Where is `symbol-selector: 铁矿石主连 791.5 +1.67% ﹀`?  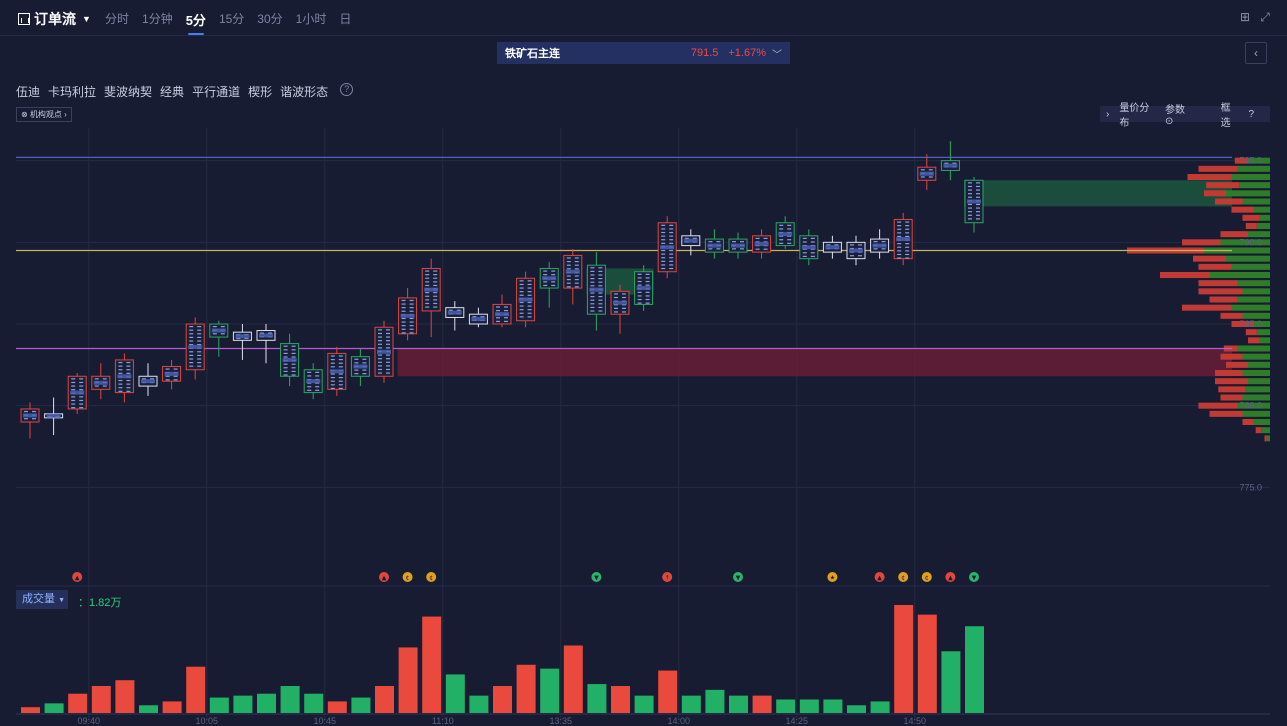 symbol-selector: 铁矿石主连 791.5 +1.67% ﹀ is located at coordinates (643, 53).